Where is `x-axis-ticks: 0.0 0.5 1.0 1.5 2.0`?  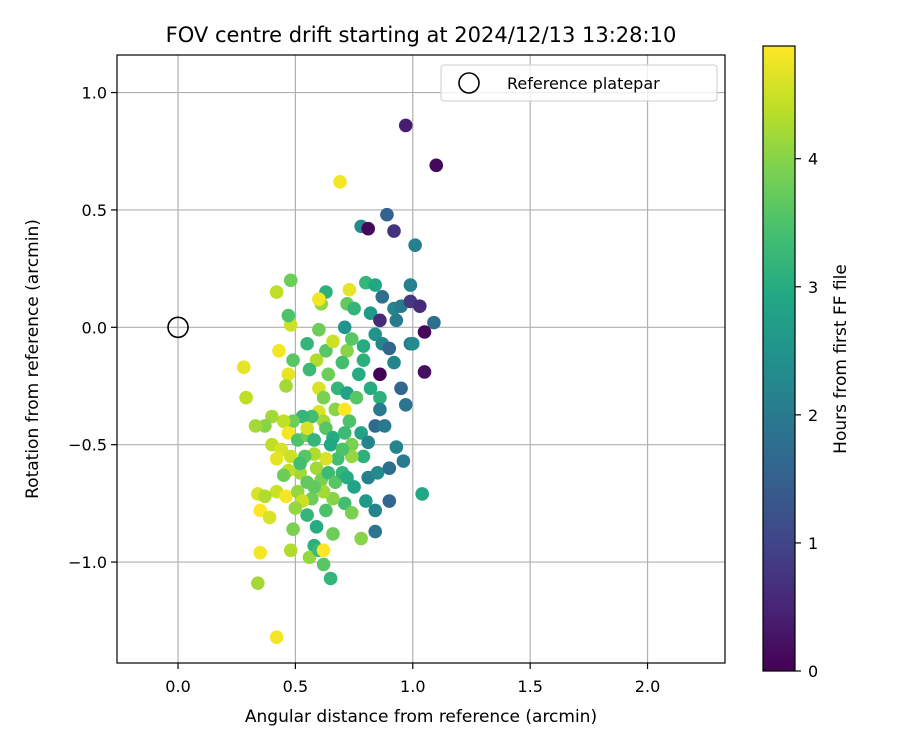
x-axis-ticks: 0.0 0.5 1.0 1.5 2.0 is located at coordinates (412, 679).